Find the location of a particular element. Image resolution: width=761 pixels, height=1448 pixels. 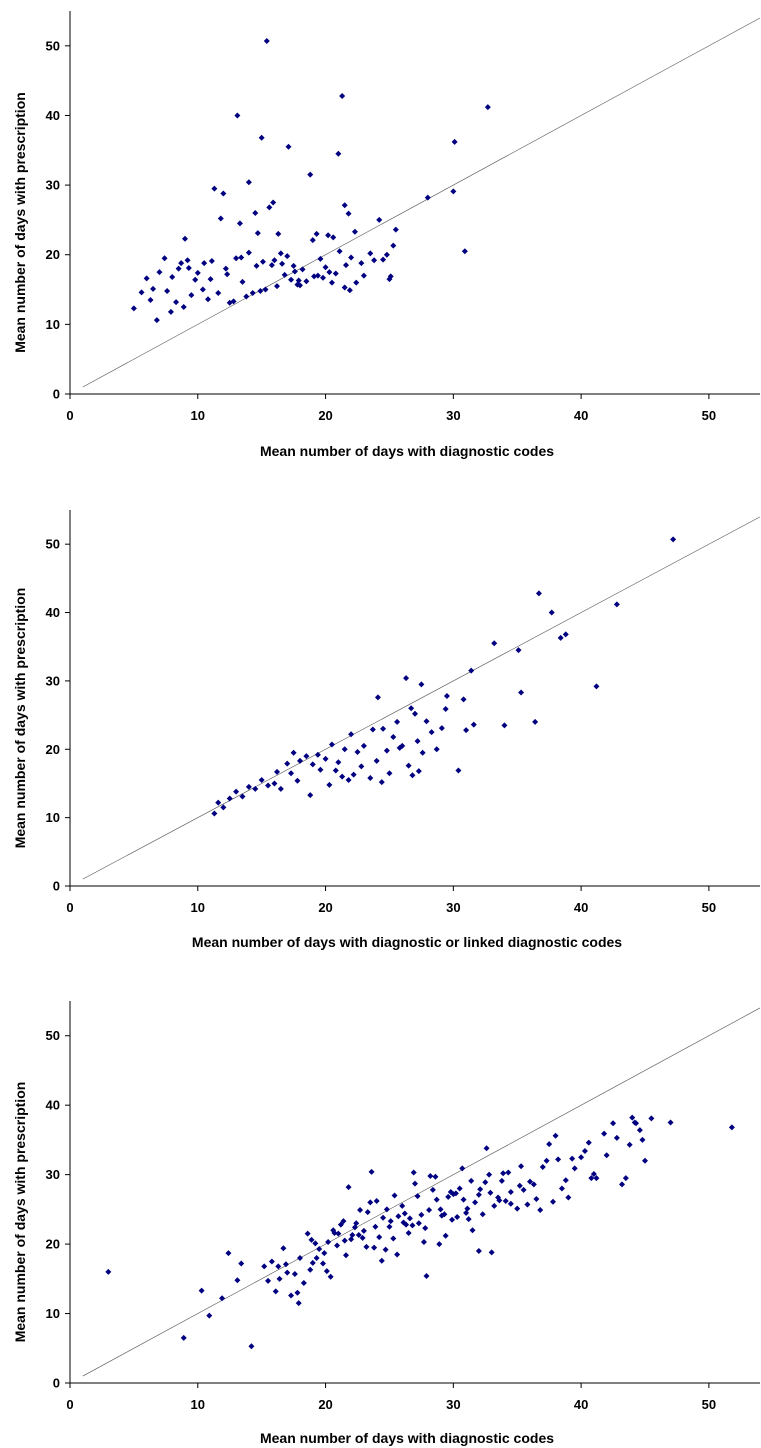

y-tick-label: 20 is located at coordinates (53, 1244).